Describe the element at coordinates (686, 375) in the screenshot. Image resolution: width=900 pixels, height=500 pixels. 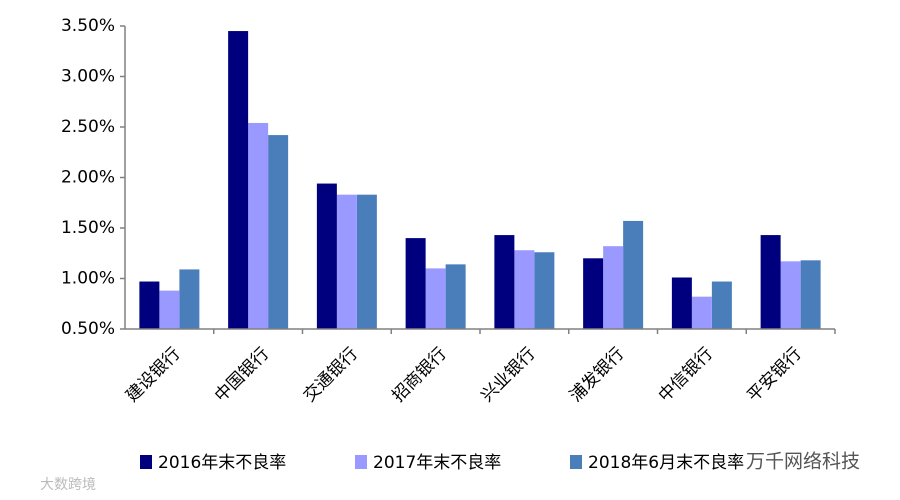
I see `x-tick-label: 中信银行` at that location.